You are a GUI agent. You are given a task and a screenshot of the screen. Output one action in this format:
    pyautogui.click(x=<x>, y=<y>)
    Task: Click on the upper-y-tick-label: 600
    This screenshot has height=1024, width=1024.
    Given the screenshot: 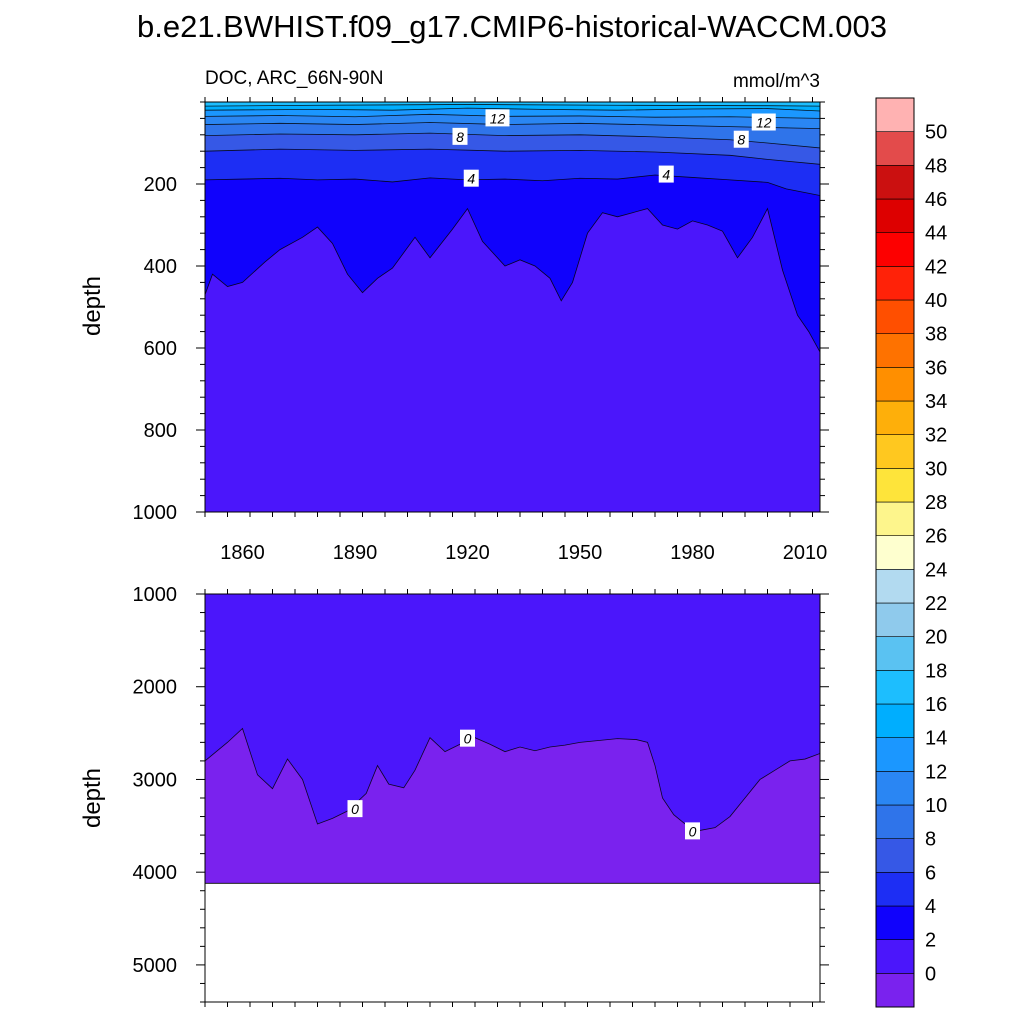 What is the action you would take?
    pyautogui.click(x=160, y=349)
    